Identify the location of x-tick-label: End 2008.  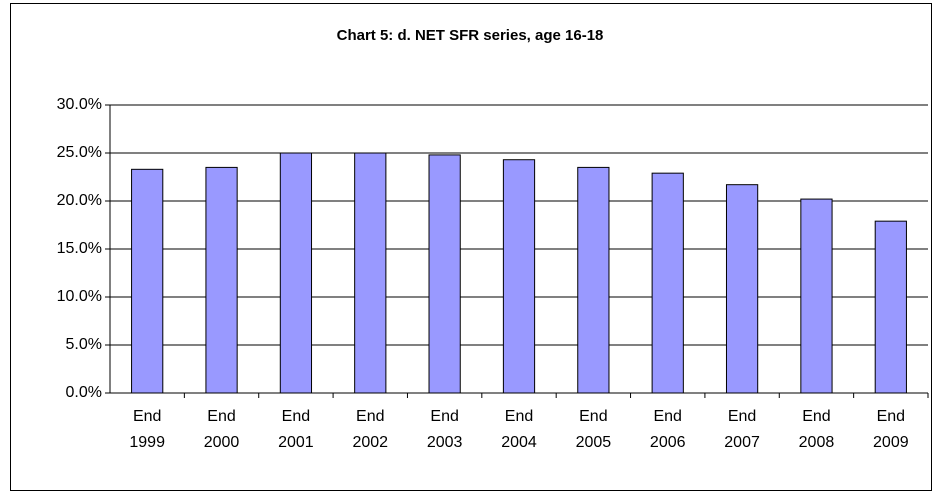
(817, 429).